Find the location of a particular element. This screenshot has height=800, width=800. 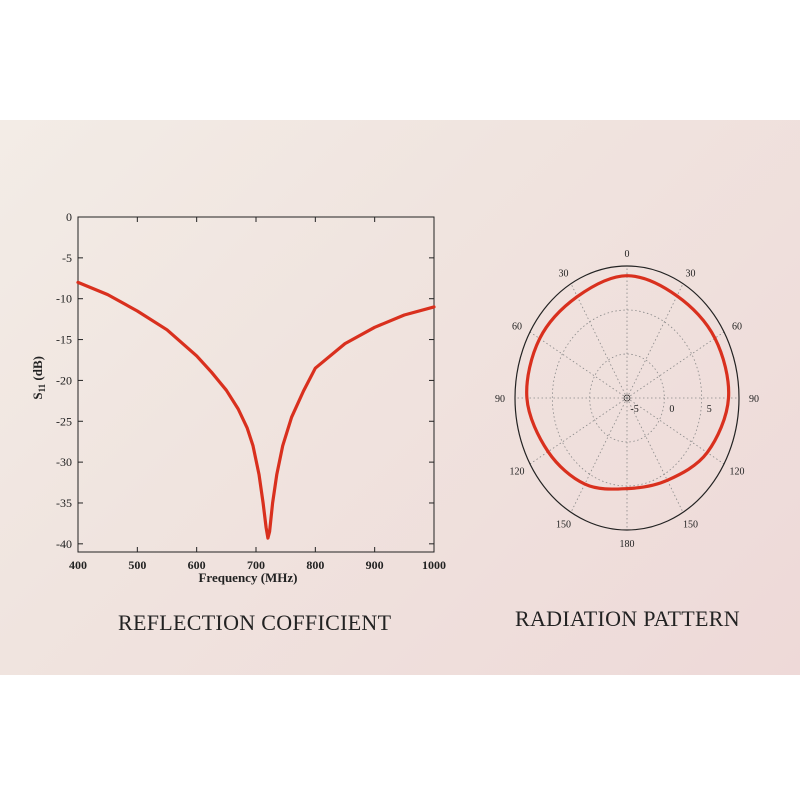

radial-label: 0 is located at coordinates (671, 409).